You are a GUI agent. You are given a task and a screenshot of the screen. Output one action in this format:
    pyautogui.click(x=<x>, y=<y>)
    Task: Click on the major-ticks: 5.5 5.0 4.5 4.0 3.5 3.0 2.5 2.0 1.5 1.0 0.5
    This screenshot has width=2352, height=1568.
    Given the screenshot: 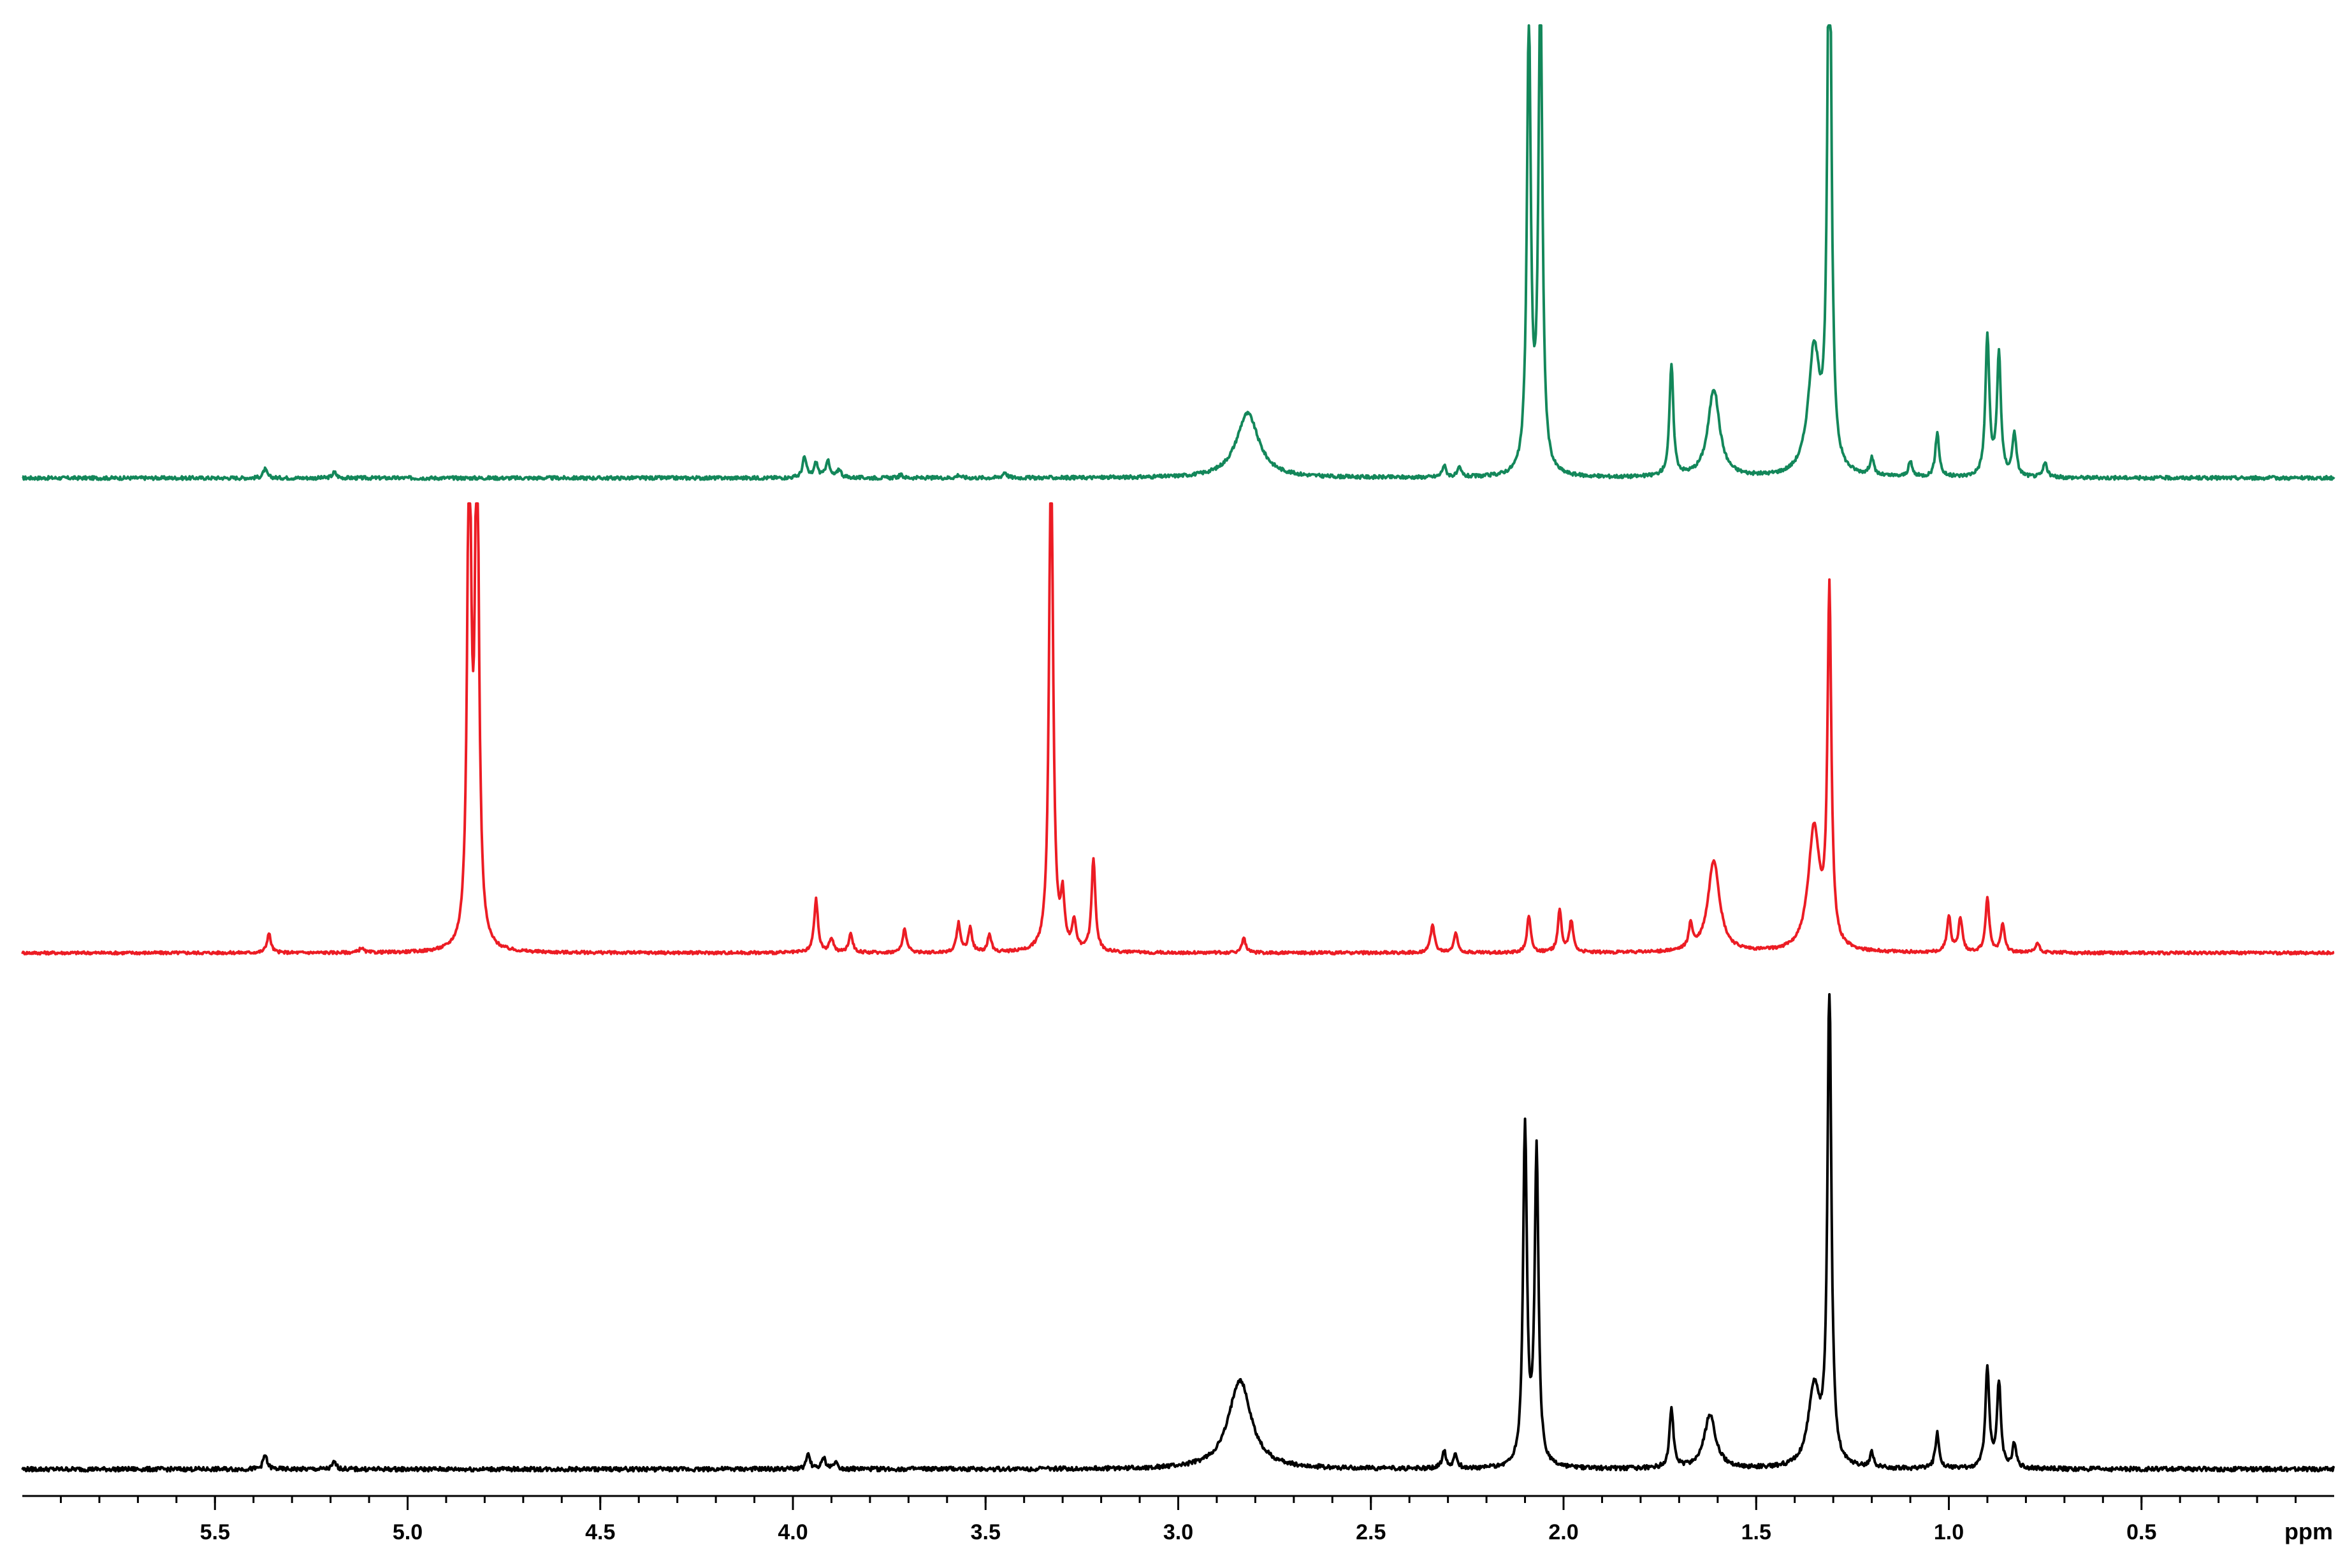 What is the action you would take?
    pyautogui.click(x=1178, y=1520)
    